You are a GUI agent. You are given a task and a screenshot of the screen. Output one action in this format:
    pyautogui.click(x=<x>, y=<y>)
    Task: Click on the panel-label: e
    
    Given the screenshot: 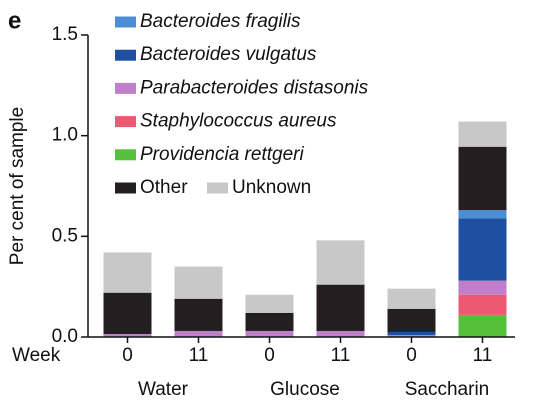 What is the action you would take?
    pyautogui.click(x=14, y=20)
    